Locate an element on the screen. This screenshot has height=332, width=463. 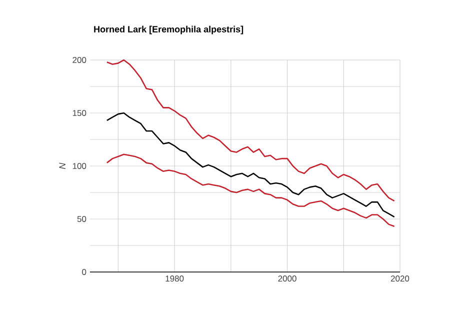
y-tick-label: 50 is located at coordinates (81, 219).